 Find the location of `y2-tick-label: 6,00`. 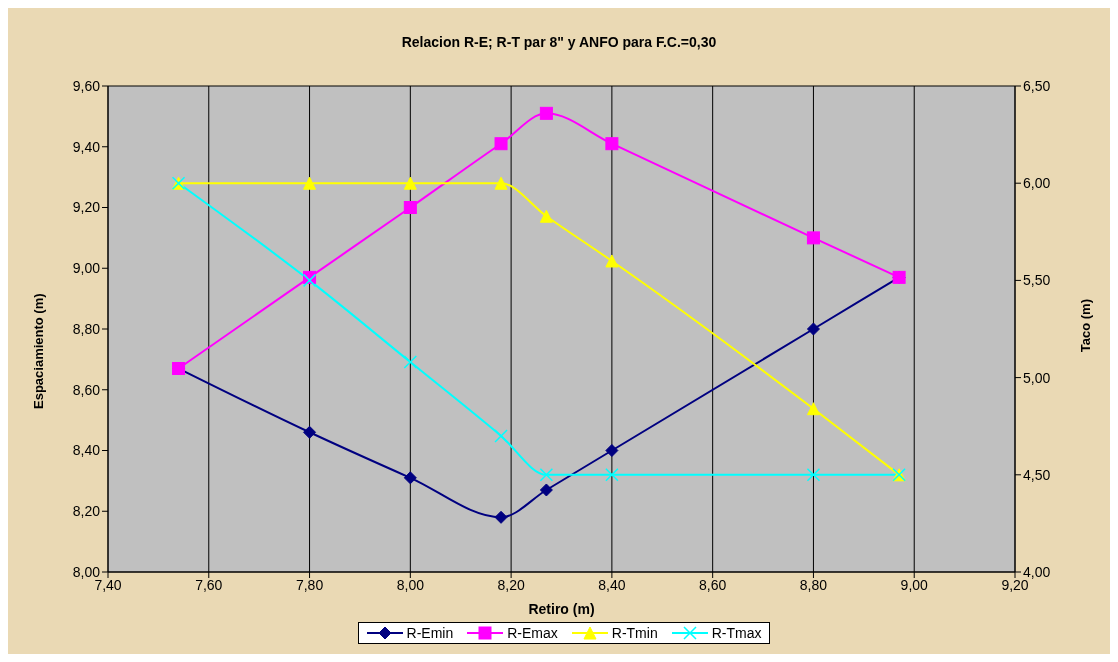

y2-tick-label: 6,00 is located at coordinates (1037, 183).